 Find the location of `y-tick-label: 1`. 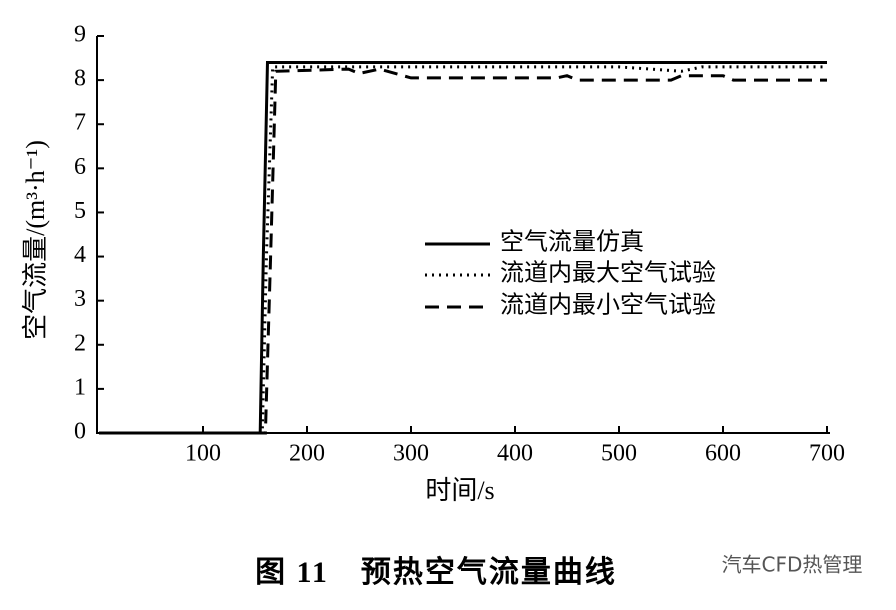

y-tick-label: 1 is located at coordinates (80, 387).